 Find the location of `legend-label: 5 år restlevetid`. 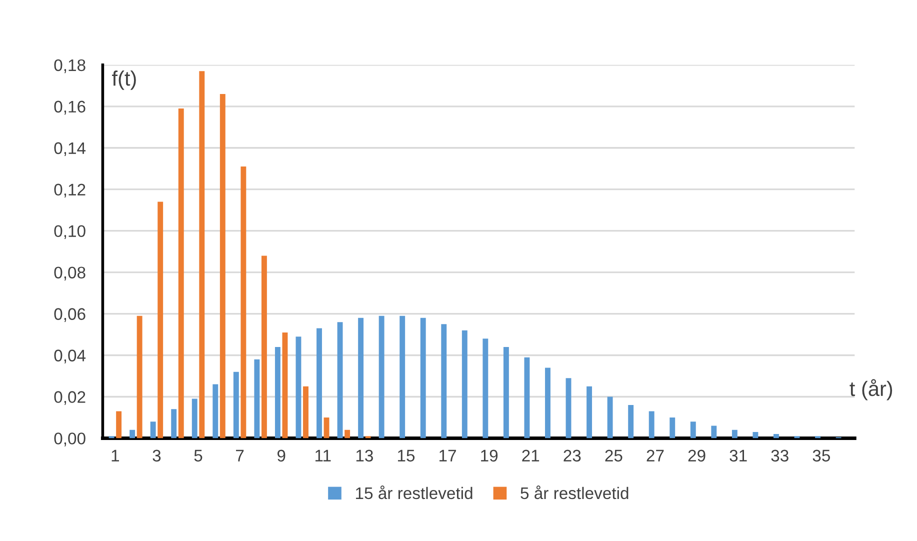

legend-label: 5 år restlevetid is located at coordinates (574, 493).